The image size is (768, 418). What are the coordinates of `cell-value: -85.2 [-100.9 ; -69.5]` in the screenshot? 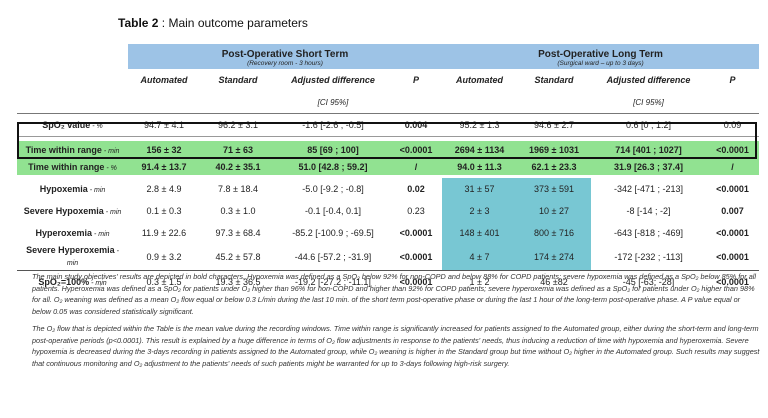 It's located at (333, 233).